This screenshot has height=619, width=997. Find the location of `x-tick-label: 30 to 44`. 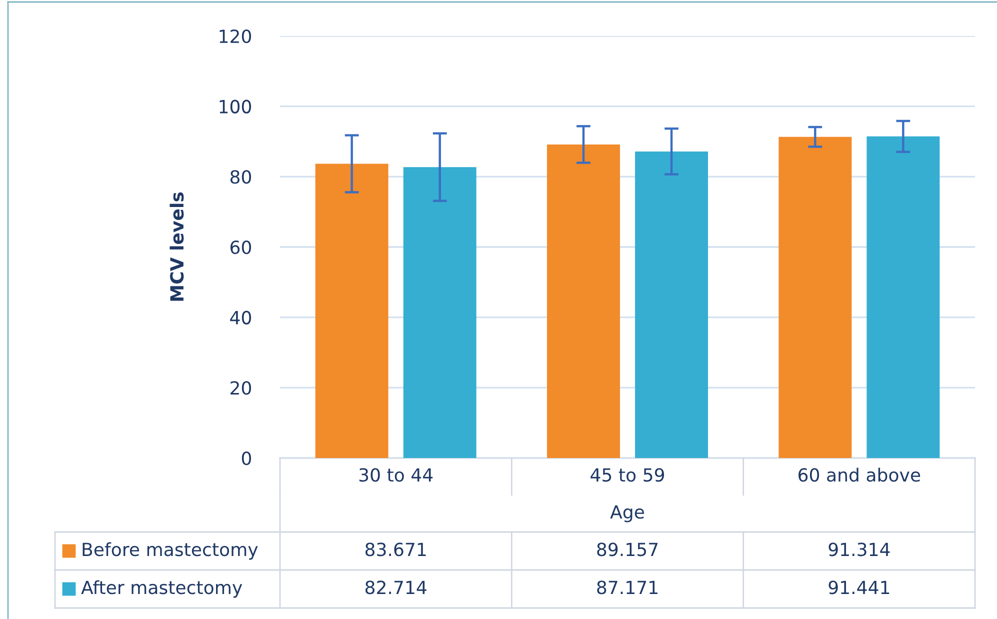

x-tick-label: 30 to 44 is located at coordinates (396, 475).